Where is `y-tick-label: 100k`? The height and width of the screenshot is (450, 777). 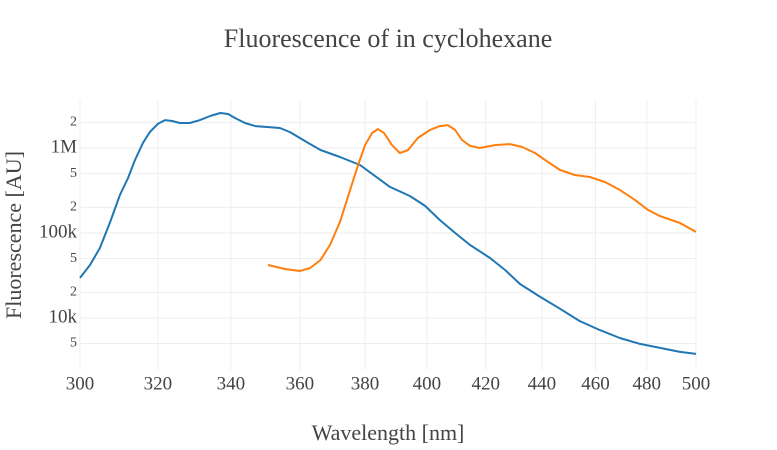
y-tick-label: 100k is located at coordinates (58, 231).